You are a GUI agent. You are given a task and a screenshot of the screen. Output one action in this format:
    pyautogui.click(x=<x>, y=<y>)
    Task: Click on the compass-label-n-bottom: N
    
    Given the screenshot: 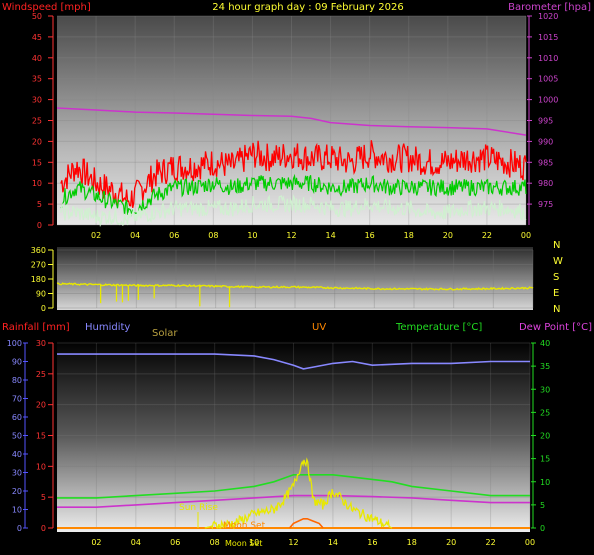 What is the action you would take?
    pyautogui.click(x=556, y=309)
    